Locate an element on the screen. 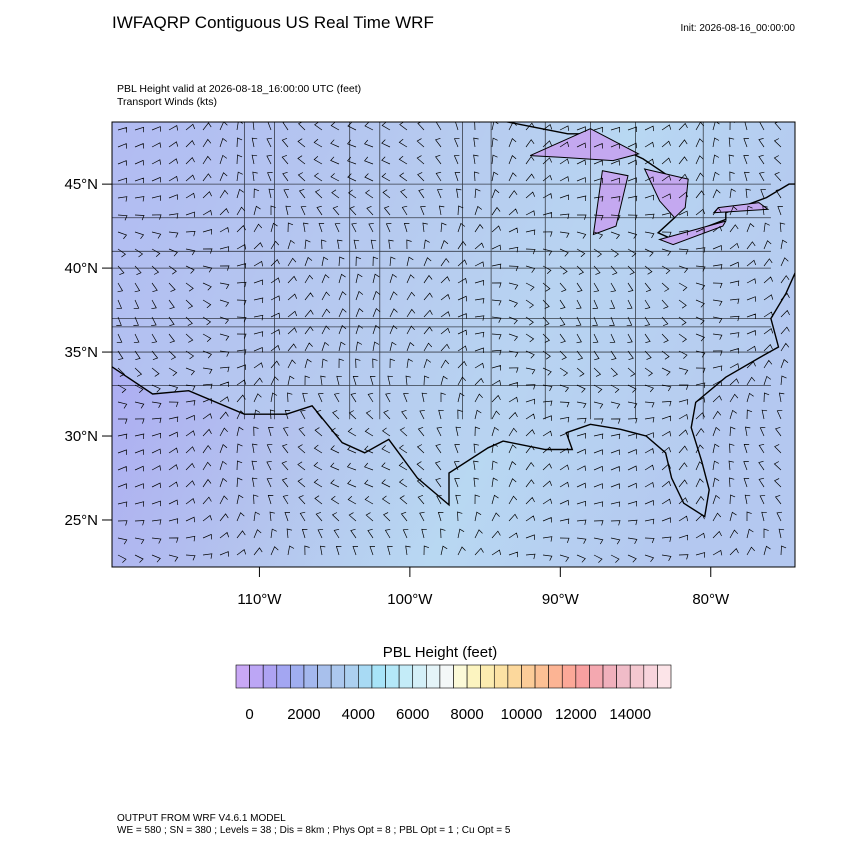  init-time: Init: 2026-08-16_00:00:00 is located at coordinates (737, 28).